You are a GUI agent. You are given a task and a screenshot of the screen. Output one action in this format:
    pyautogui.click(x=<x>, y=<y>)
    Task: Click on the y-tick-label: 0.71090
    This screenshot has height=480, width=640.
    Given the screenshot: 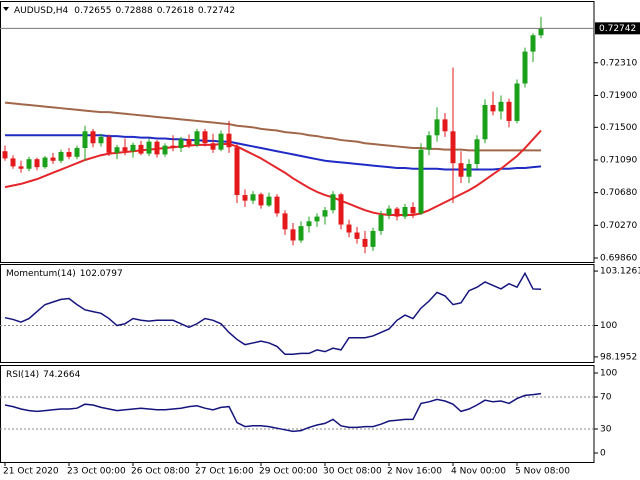 What is the action you would take?
    pyautogui.click(x=618, y=160)
    